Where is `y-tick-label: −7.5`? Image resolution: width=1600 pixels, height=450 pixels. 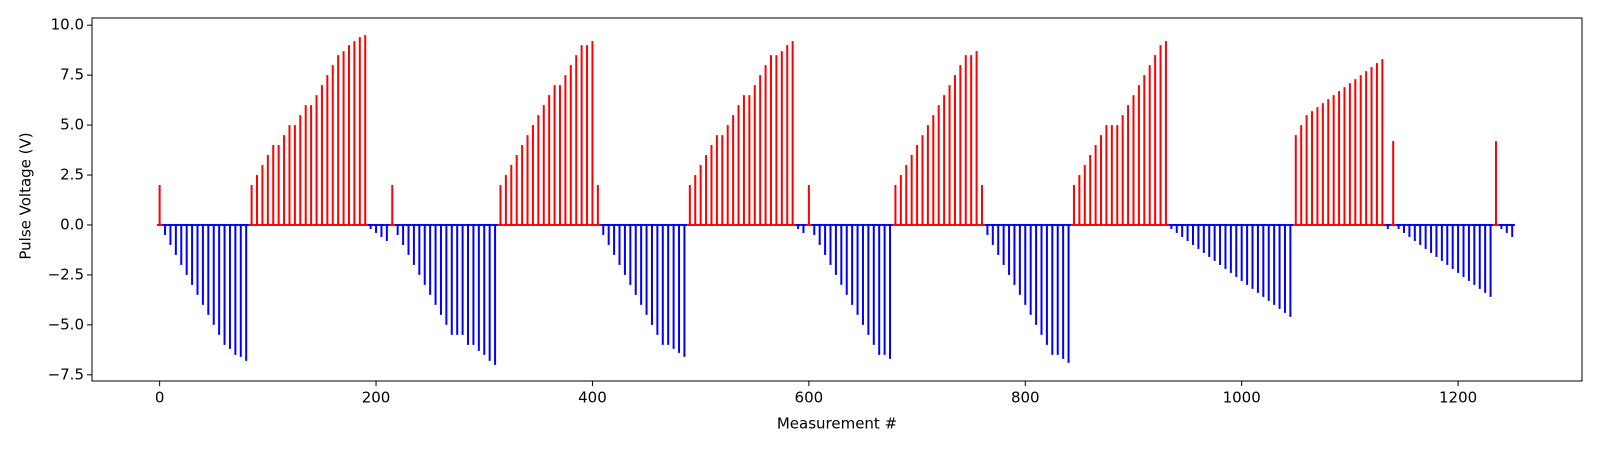
y-tick-label: −7.5 is located at coordinates (66, 374).